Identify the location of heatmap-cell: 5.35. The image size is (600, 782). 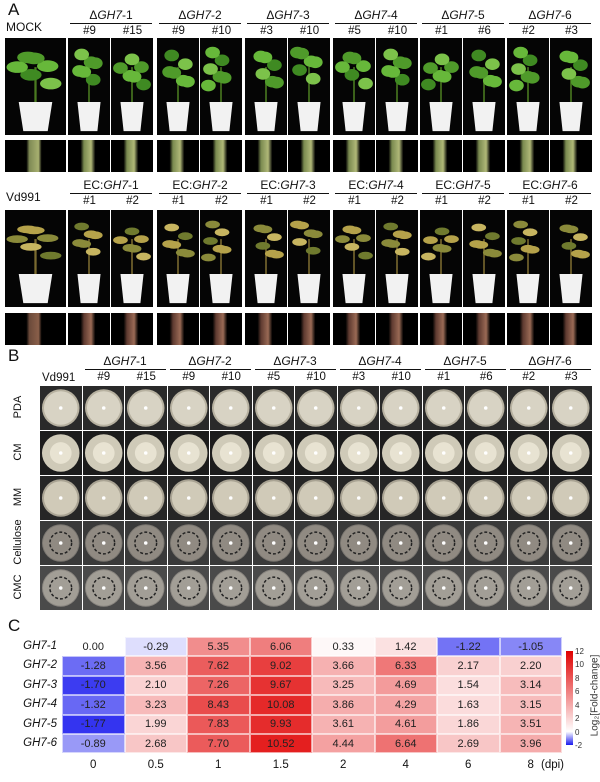
(218, 647).